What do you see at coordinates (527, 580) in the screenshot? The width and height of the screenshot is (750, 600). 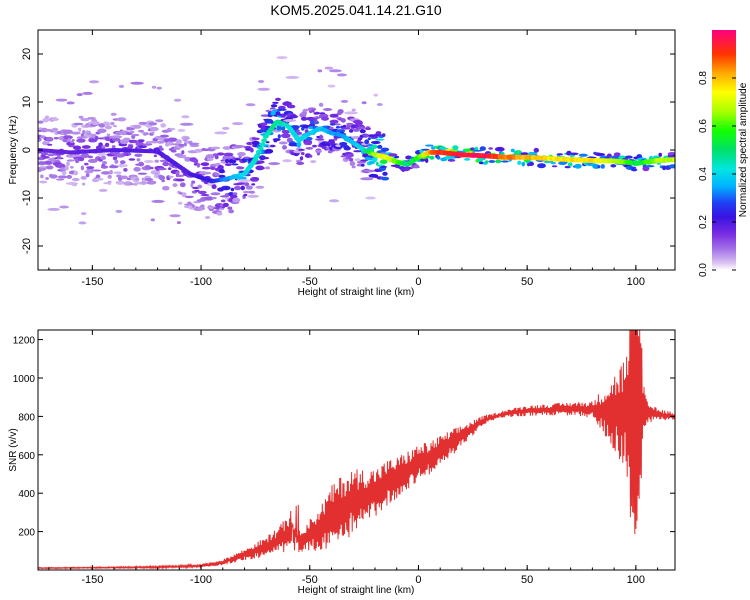 I see `x-tick-label: 50` at bounding box center [527, 580].